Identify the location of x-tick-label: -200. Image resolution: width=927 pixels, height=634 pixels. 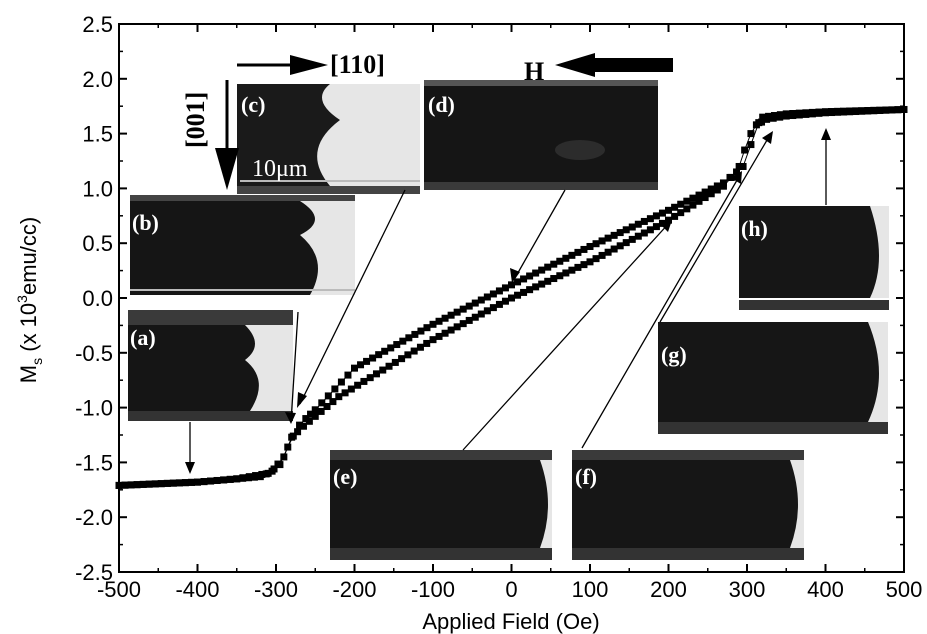
(354, 589).